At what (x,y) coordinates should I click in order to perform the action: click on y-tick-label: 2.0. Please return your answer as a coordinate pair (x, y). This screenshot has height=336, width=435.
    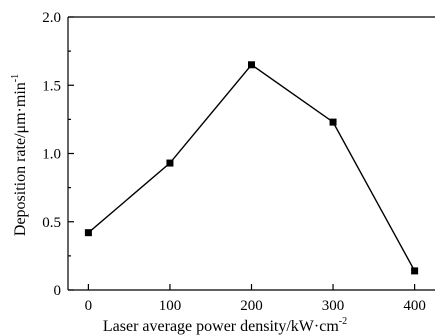
    Looking at the image, I should click on (51, 18).